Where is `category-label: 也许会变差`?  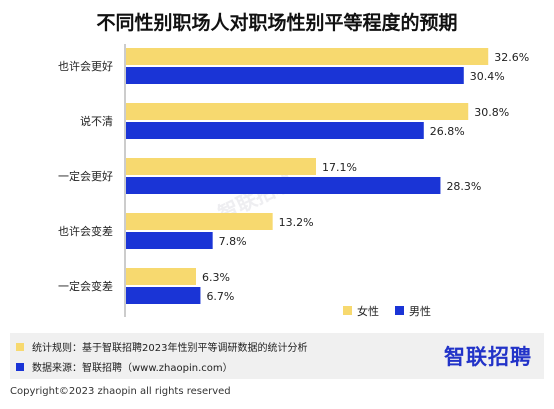 category-label: 也许会变差 is located at coordinates (85, 231).